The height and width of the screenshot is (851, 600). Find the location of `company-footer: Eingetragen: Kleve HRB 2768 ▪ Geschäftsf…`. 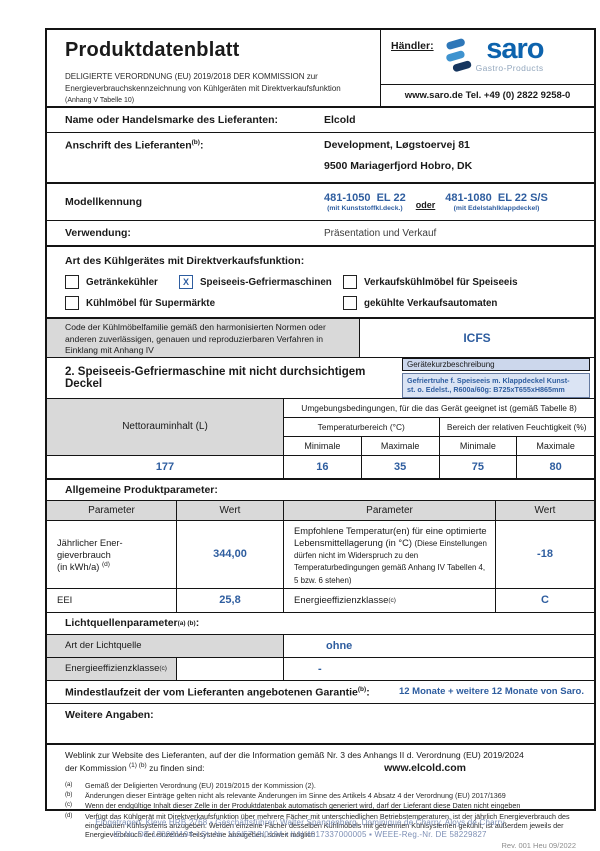

company-footer: Eingetragen: Kleve HRB 2768 ▪ Geschäftsf… is located at coordinates (300, 829).